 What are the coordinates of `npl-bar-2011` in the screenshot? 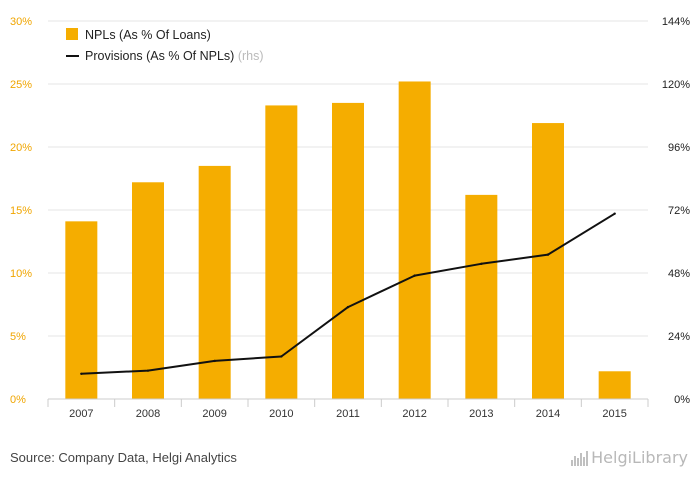 It's located at (348, 251).